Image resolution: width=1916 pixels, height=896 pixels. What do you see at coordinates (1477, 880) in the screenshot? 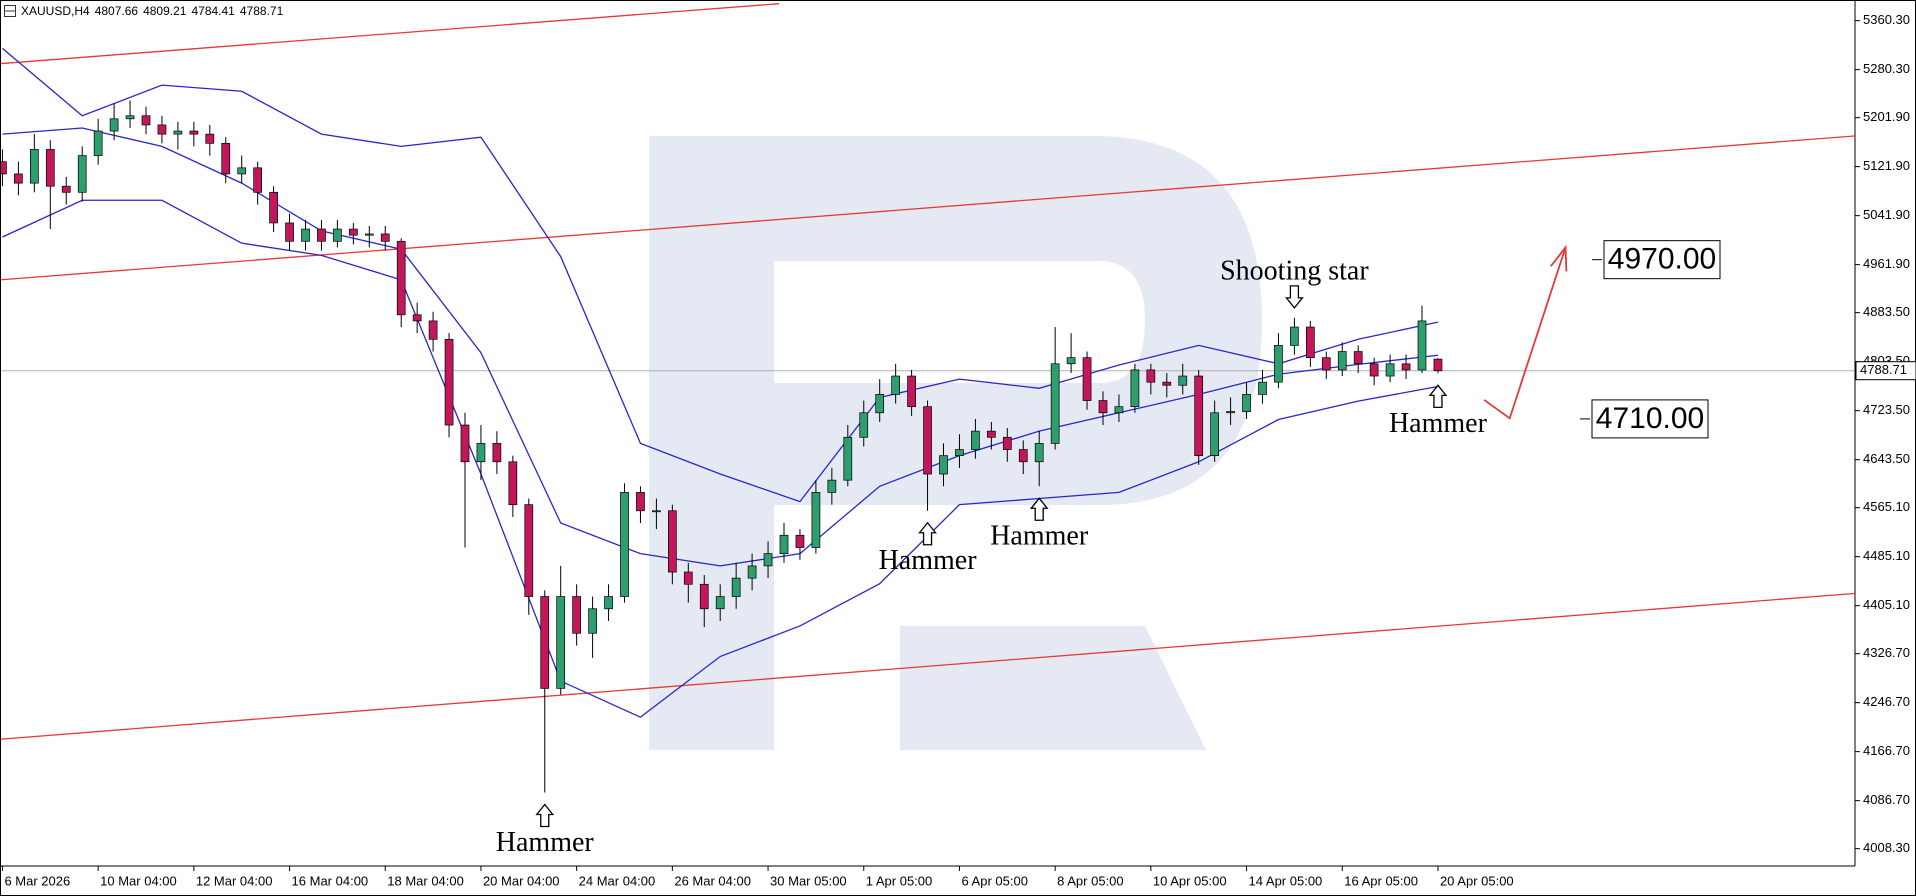
I see `x-tick-label: 20 Apr 05:00` at bounding box center [1477, 880].